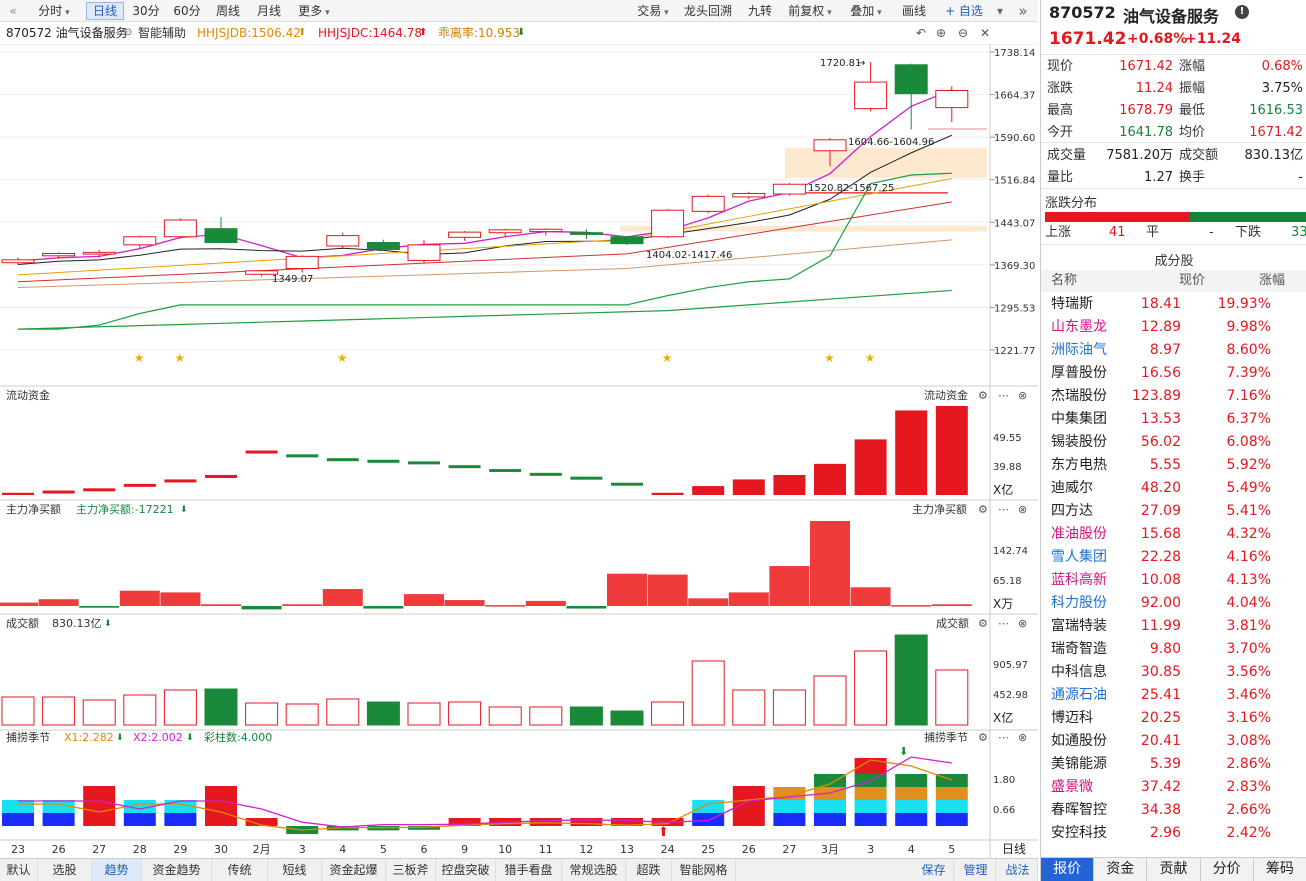 This screenshot has height=881, width=1306. What do you see at coordinates (240, 870) in the screenshot?
I see `indicator-tab-4: 传统` at bounding box center [240, 870].